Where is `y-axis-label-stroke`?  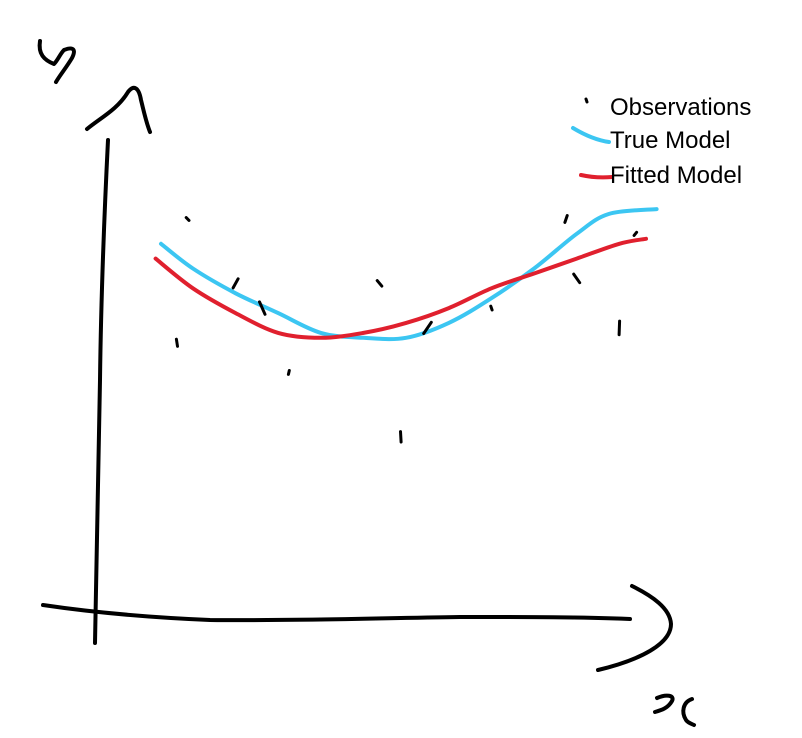
y-axis-label-stroke is located at coordinates (56, 61).